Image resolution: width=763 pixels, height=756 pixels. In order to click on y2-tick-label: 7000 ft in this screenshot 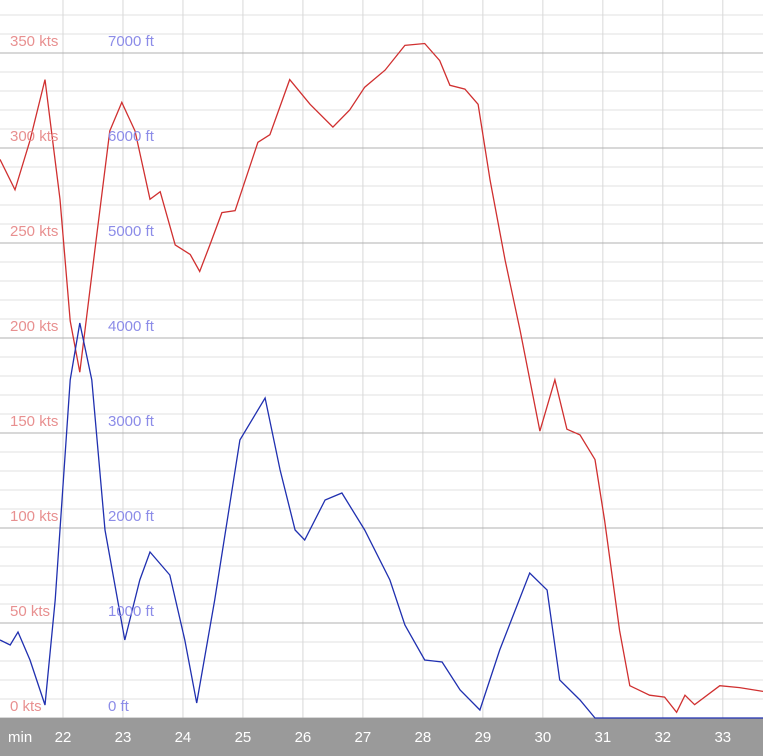, I will do `click(131, 41)`.